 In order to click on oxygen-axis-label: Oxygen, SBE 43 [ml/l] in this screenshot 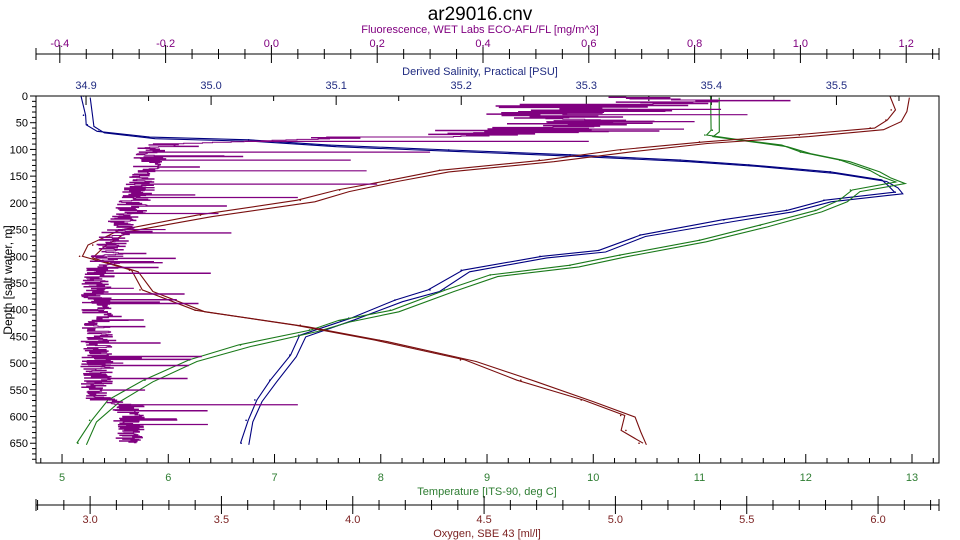, I will do `click(487, 534)`.